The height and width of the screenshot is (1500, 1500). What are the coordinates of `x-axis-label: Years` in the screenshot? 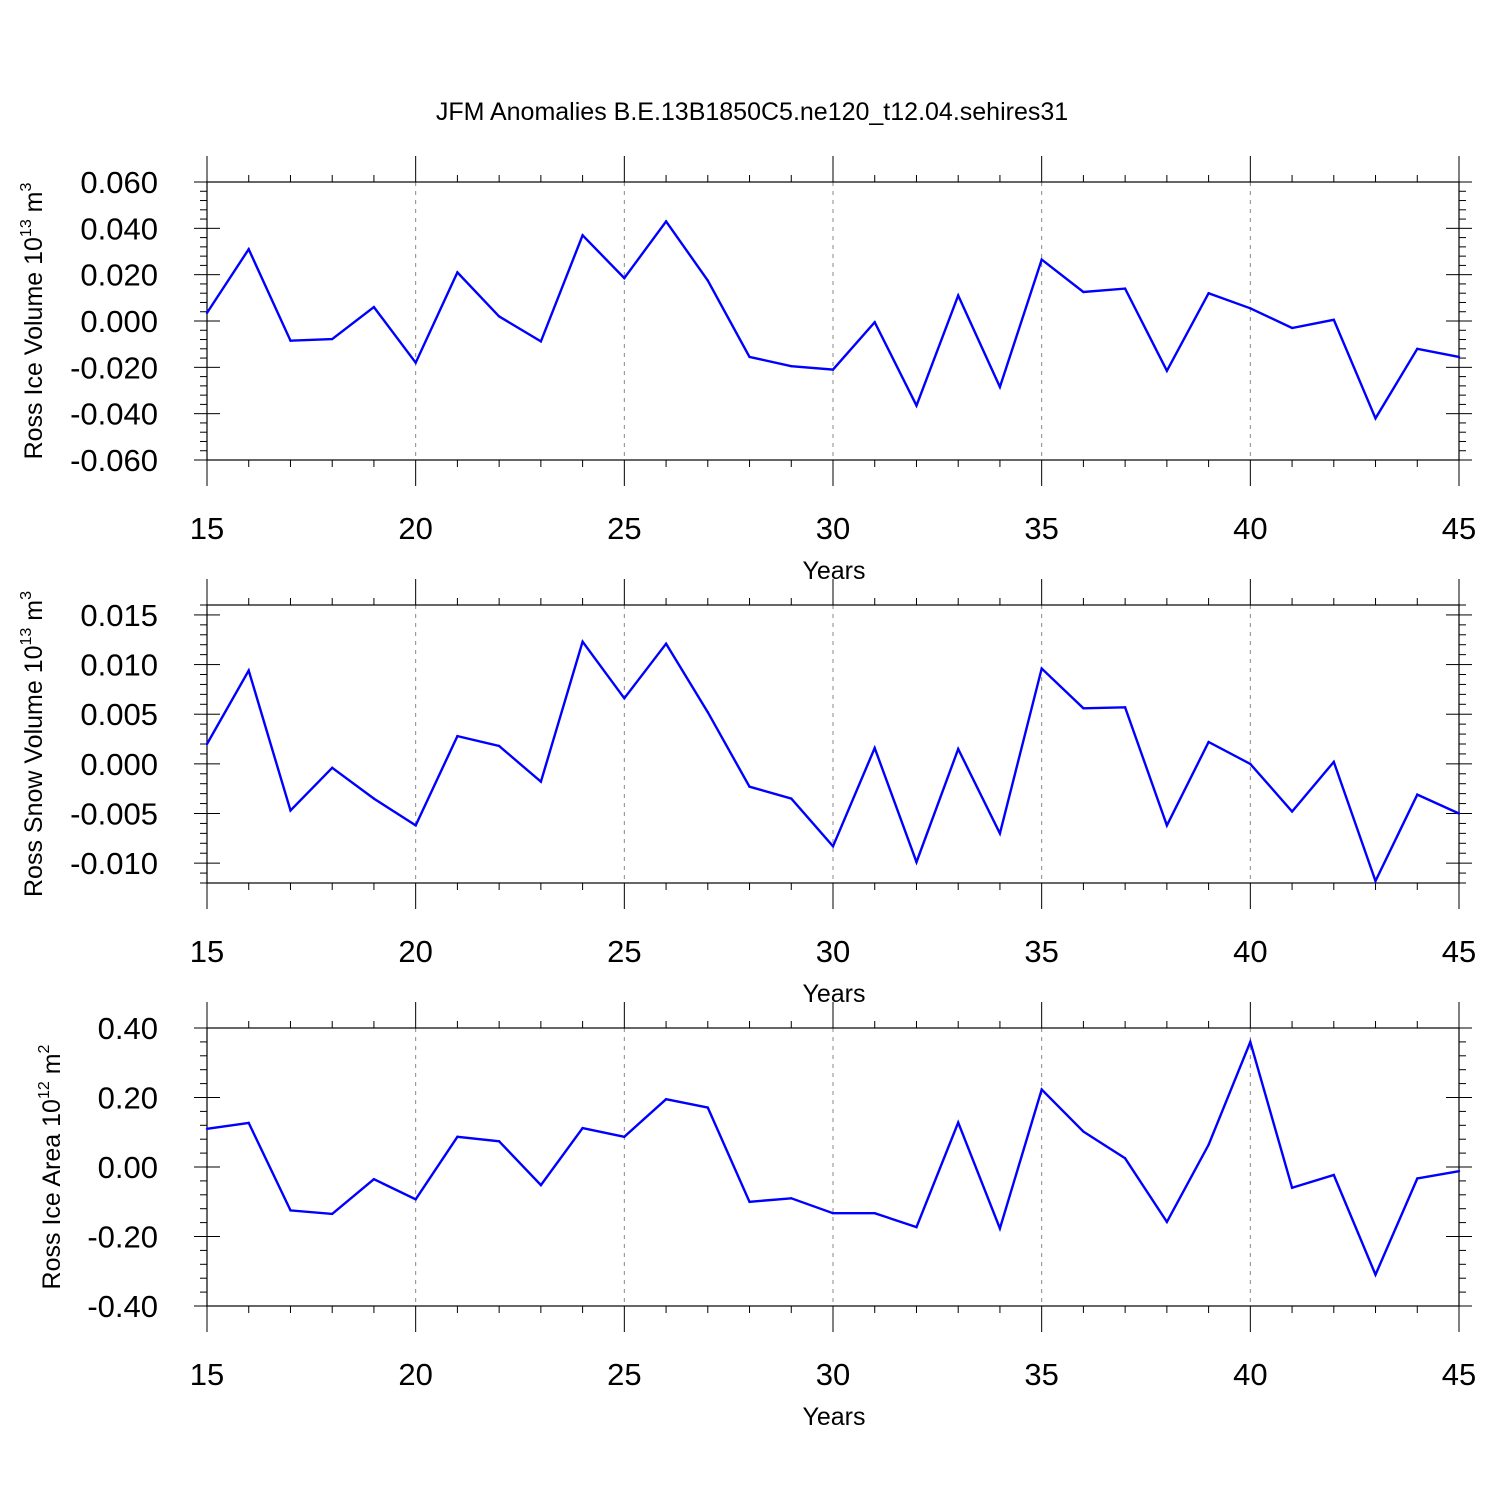 It's located at (833, 571).